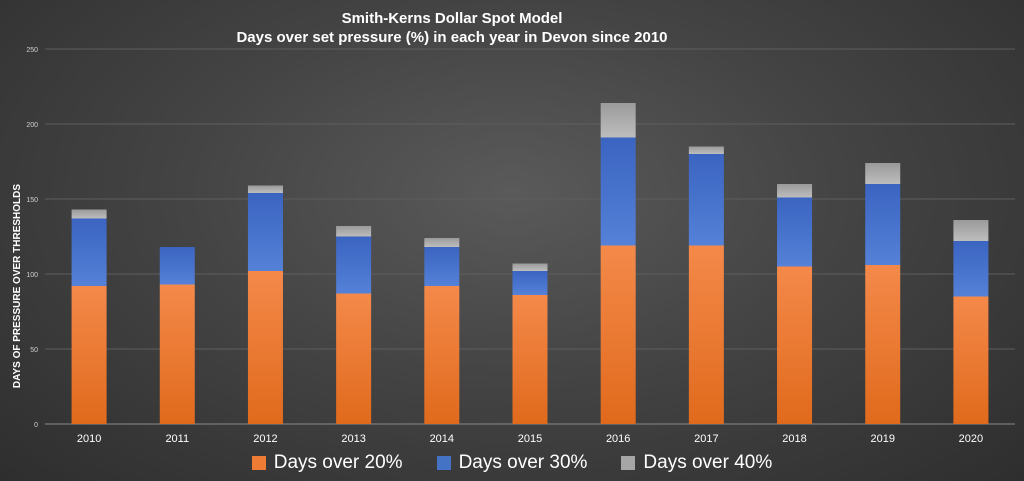 This screenshot has height=481, width=1024. What do you see at coordinates (34, 350) in the screenshot?
I see `y-tick-label: 50` at bounding box center [34, 350].